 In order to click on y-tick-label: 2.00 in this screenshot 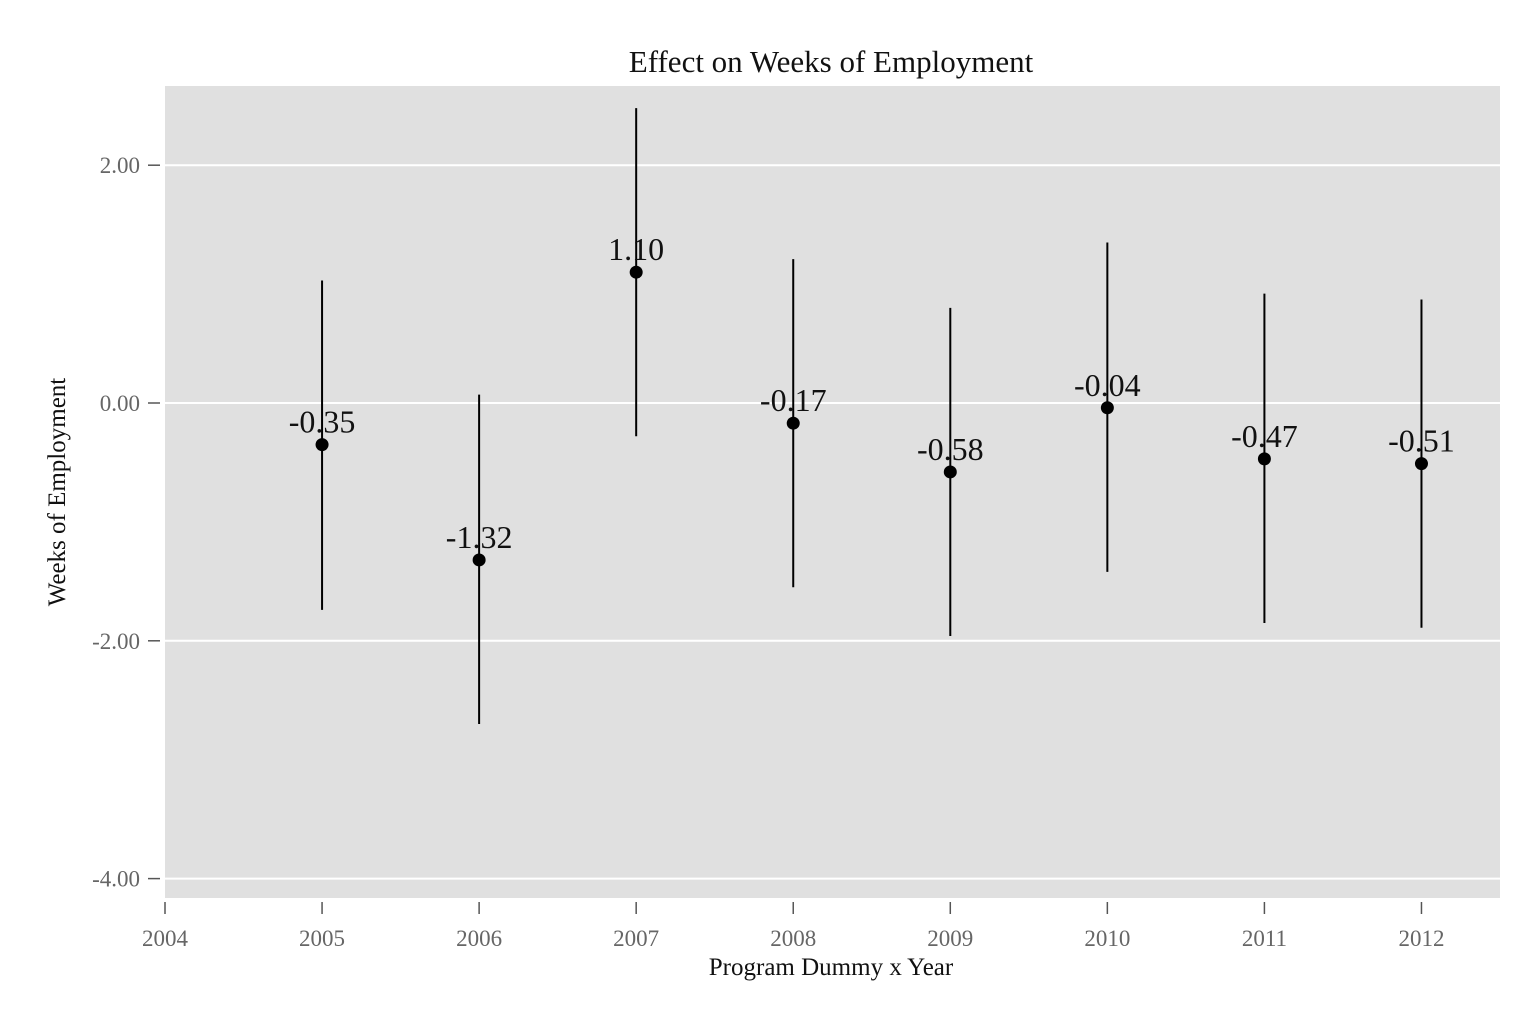, I will do `click(120, 165)`.